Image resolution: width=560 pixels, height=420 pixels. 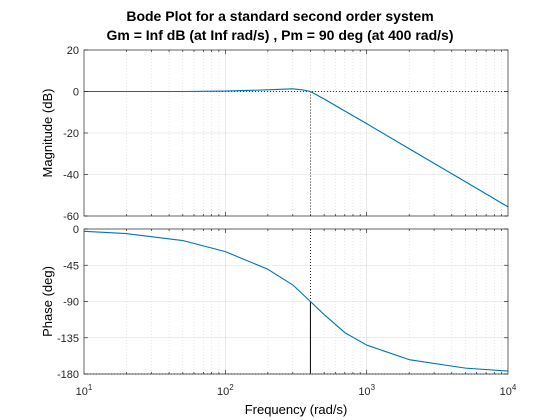 What do you see at coordinates (71, 217) in the screenshot?
I see `y-tick-label: -60` at bounding box center [71, 217].